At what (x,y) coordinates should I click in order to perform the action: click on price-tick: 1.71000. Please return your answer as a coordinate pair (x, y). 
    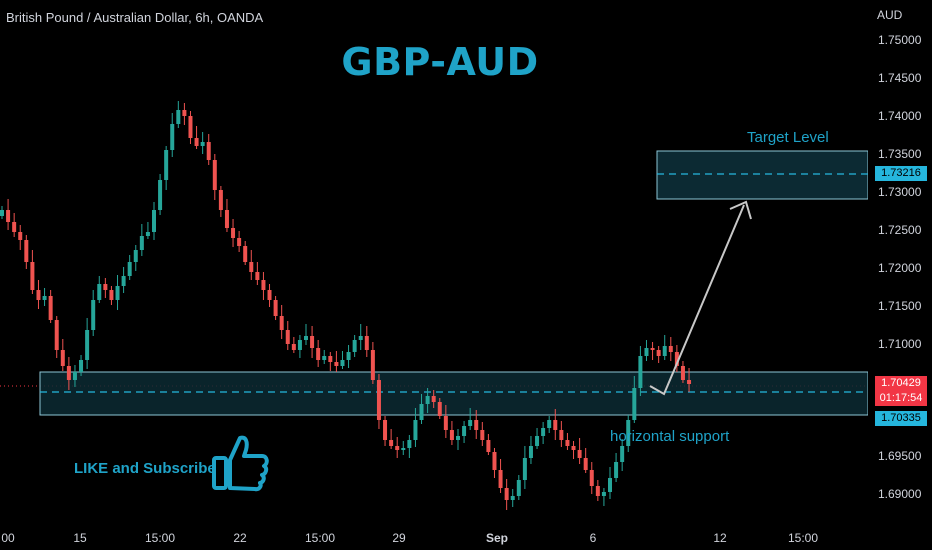
    Looking at the image, I should click on (900, 344).